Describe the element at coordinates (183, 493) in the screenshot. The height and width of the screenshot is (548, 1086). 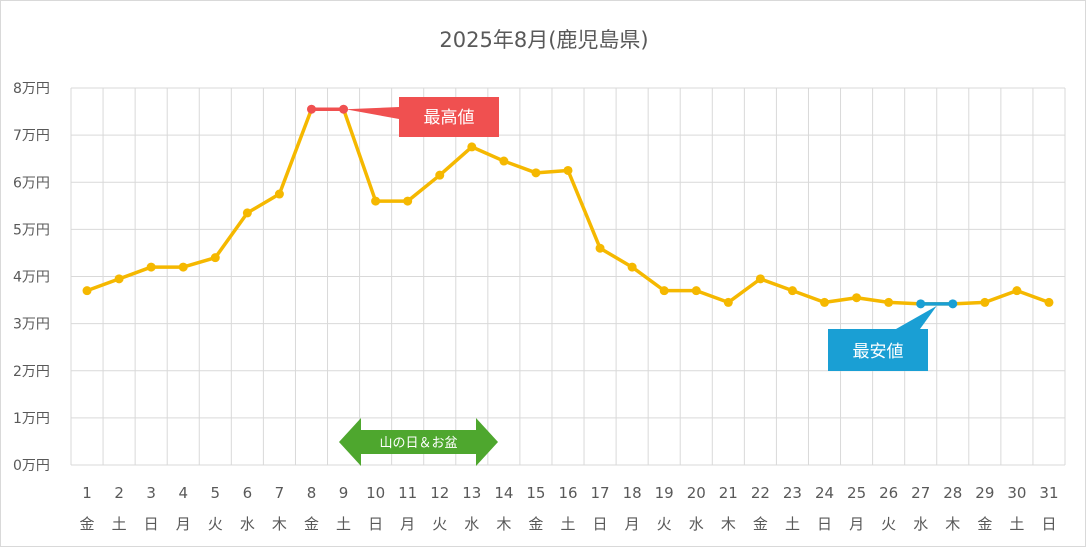
I see `x-tick-day: 4` at that location.